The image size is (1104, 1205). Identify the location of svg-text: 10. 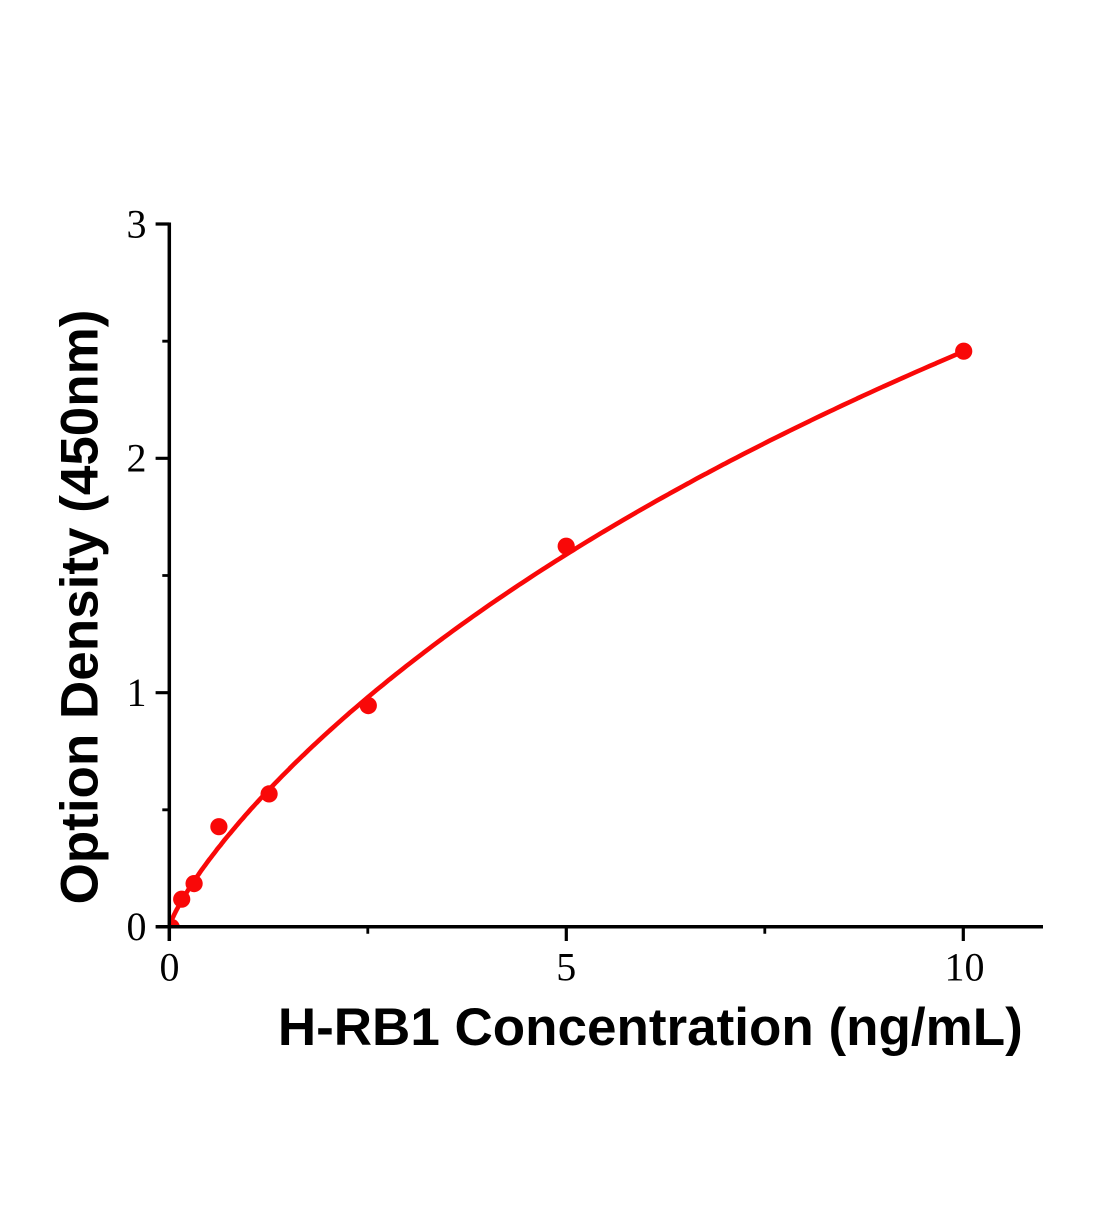
(965, 966).